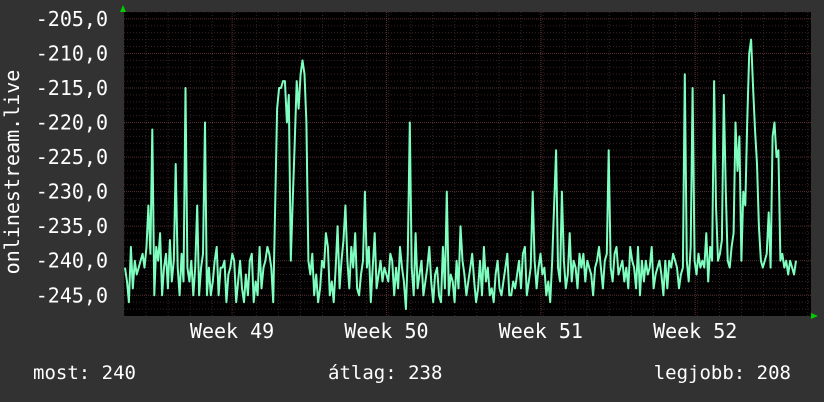 The height and width of the screenshot is (402, 824). Describe the element at coordinates (72, 53) in the screenshot. I see `y-tick-label: -210,0` at that location.